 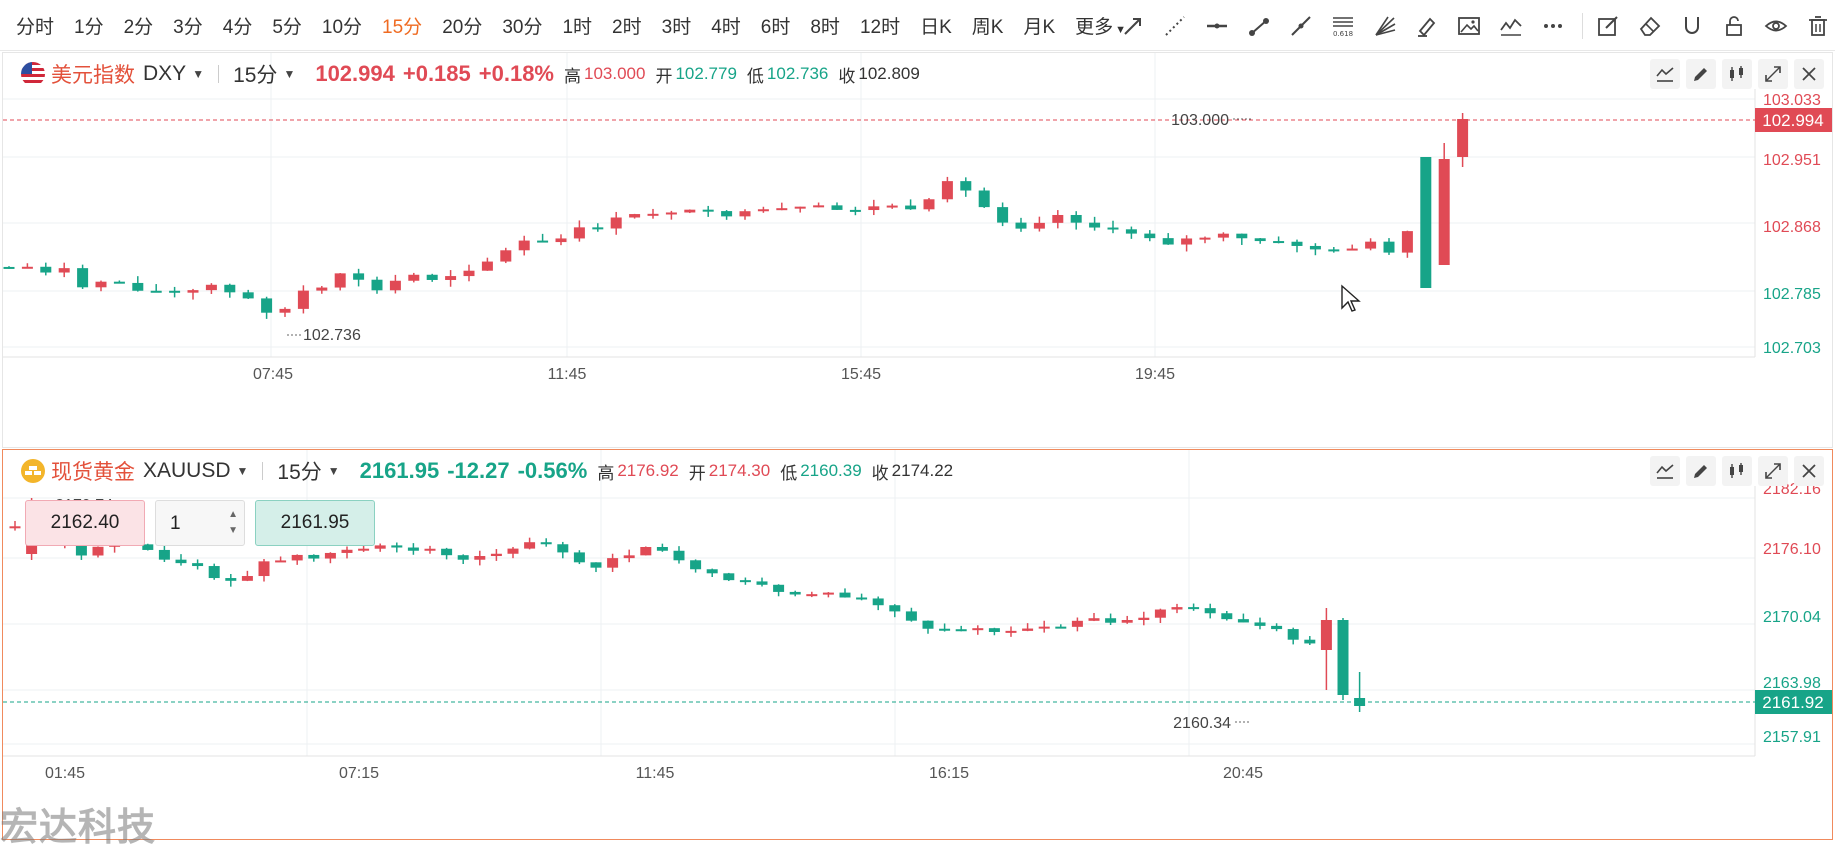 What do you see at coordinates (676, 27) in the screenshot?
I see `tab-period-12: 3时` at bounding box center [676, 27].